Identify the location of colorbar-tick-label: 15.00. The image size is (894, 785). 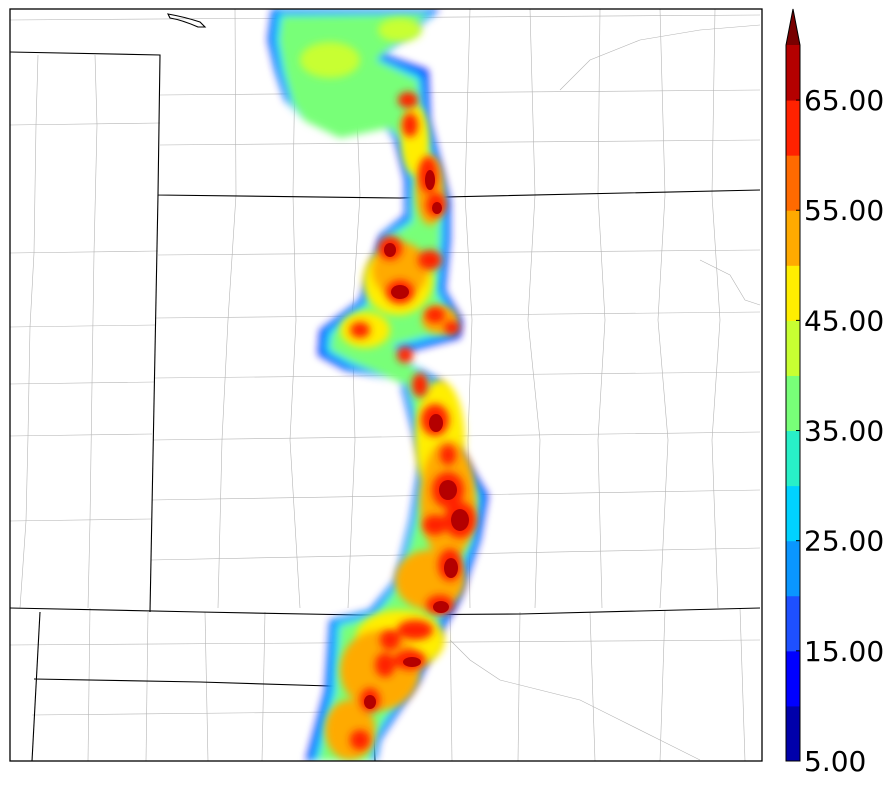
(844, 651).